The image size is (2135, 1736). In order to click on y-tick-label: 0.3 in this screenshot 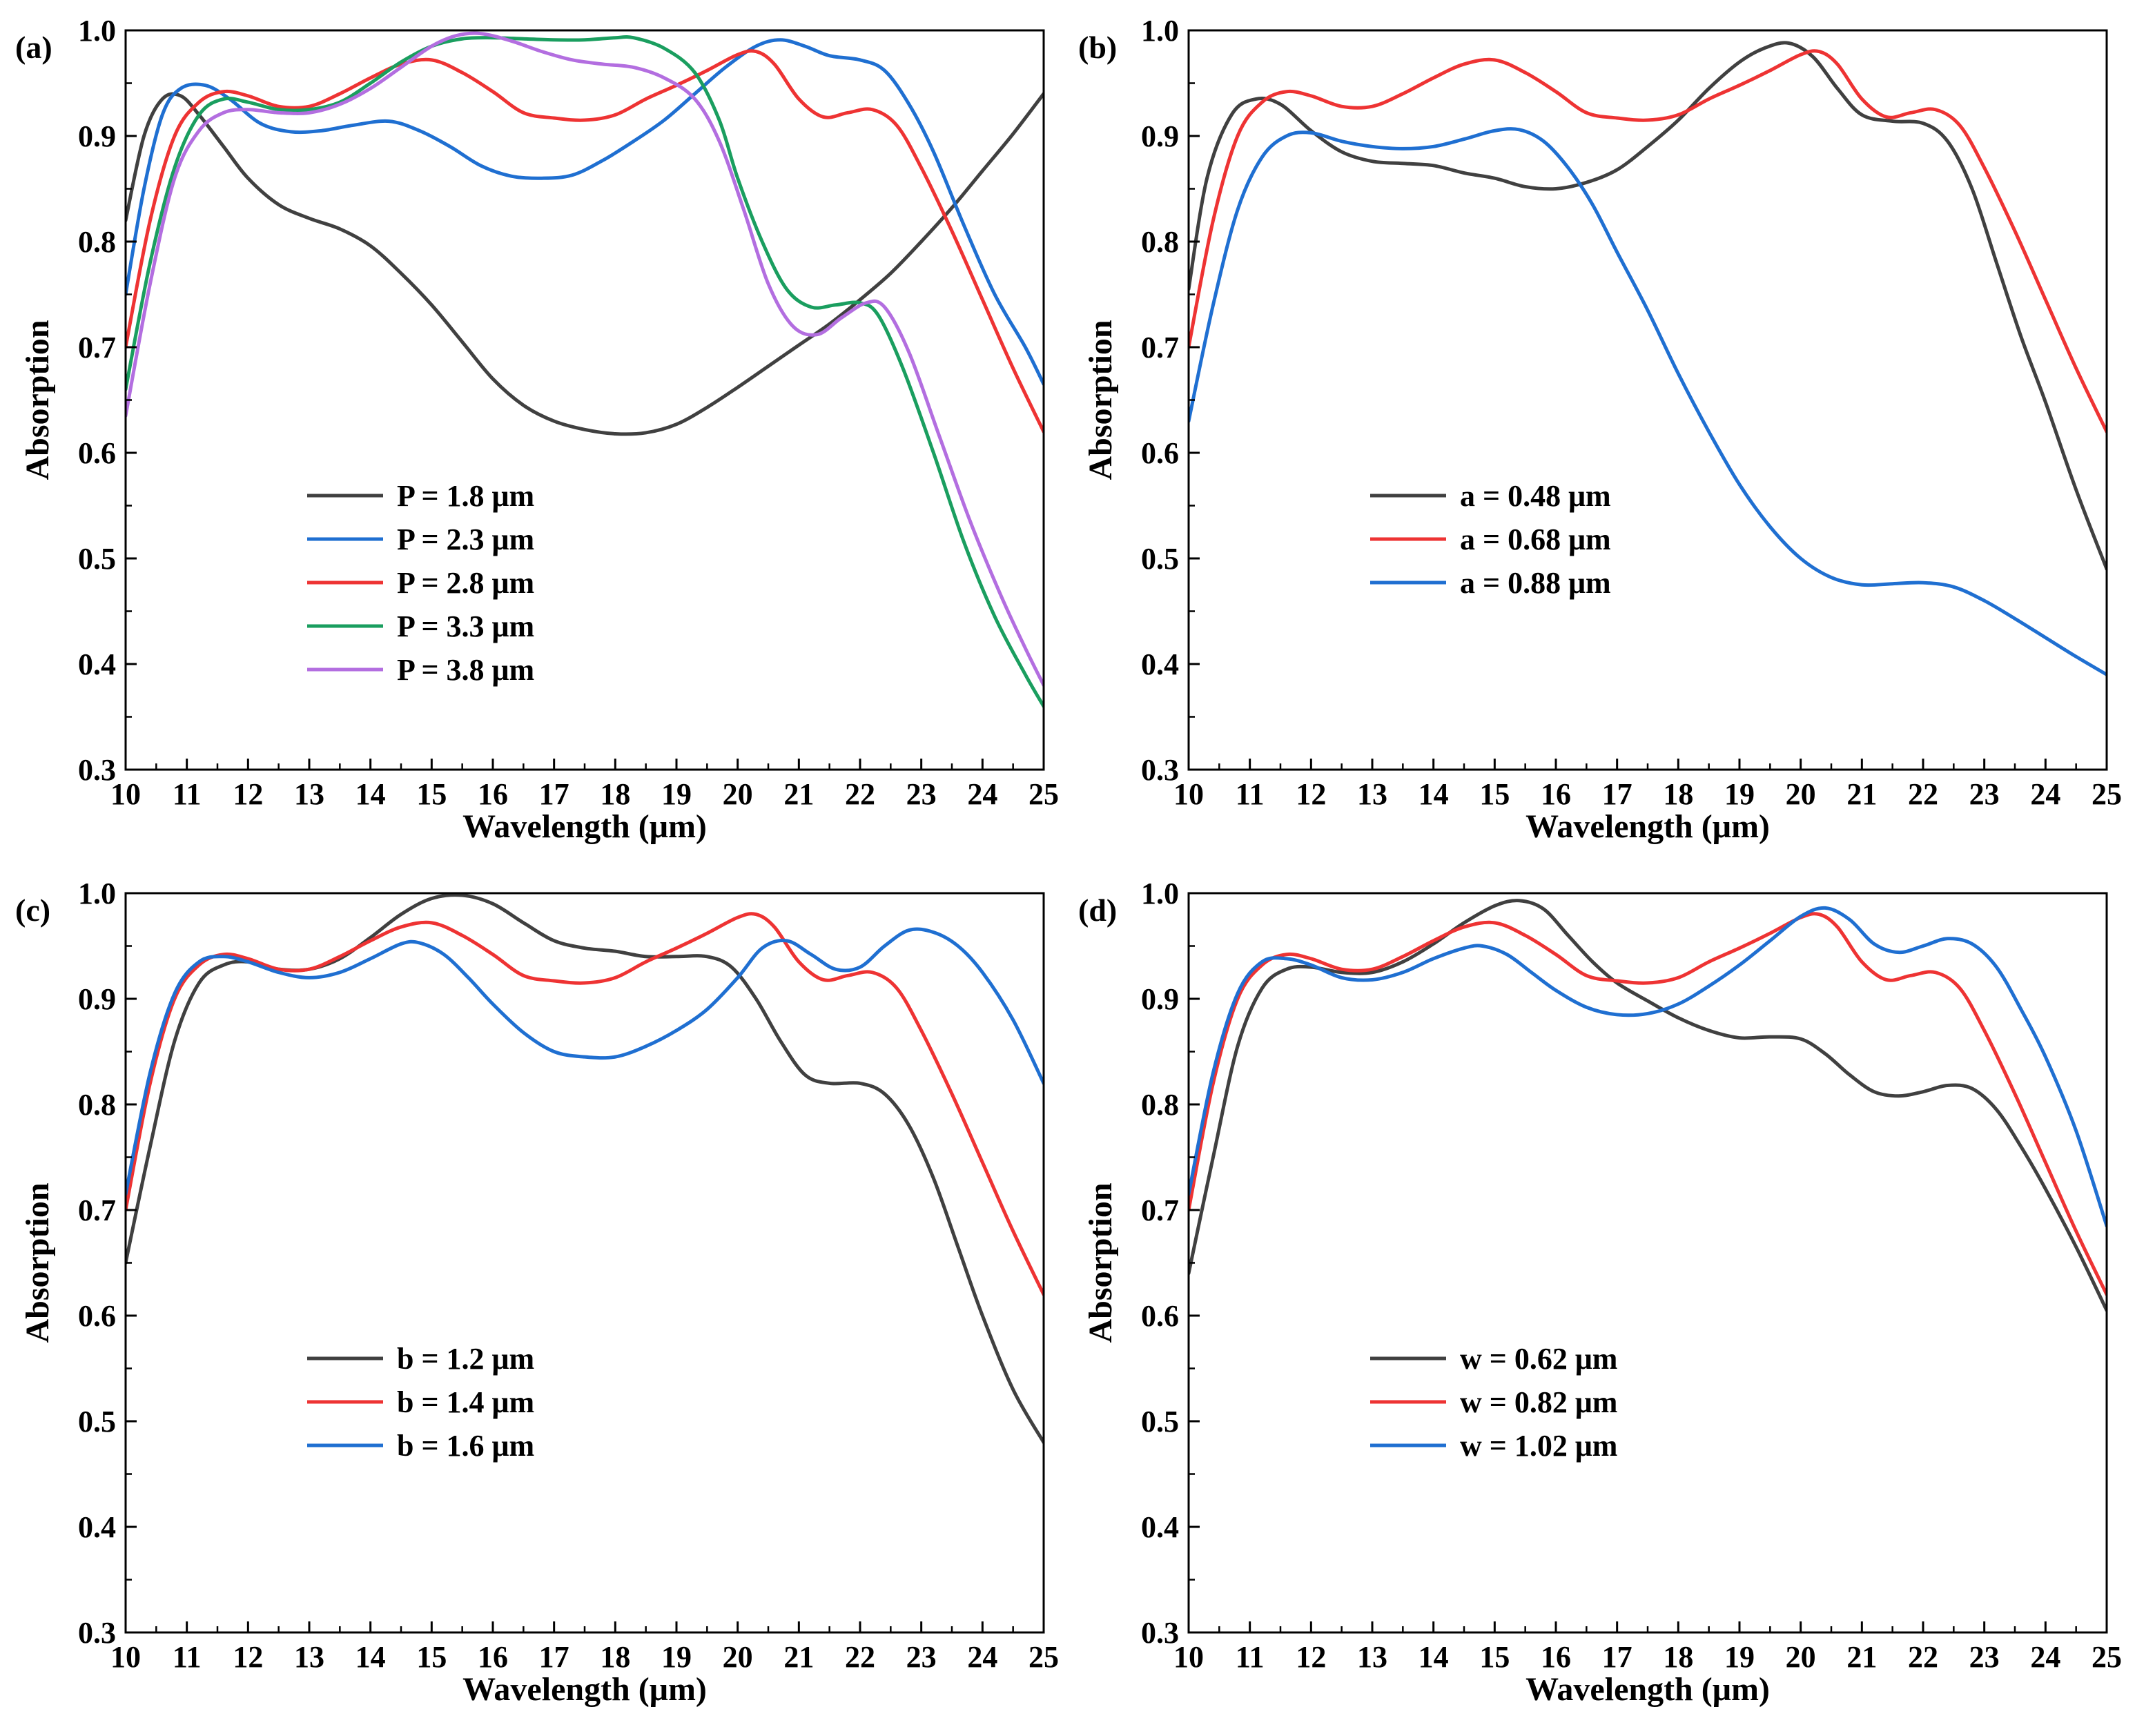, I will do `click(1160, 770)`.